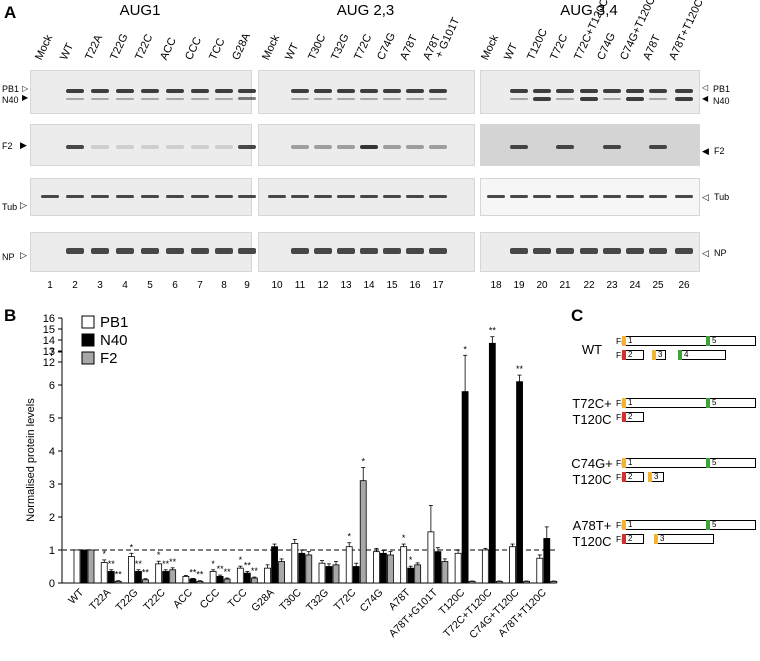 The image size is (760, 661). What do you see at coordinates (10, 315) in the screenshot?
I see `panel-b-label: B` at bounding box center [10, 315].